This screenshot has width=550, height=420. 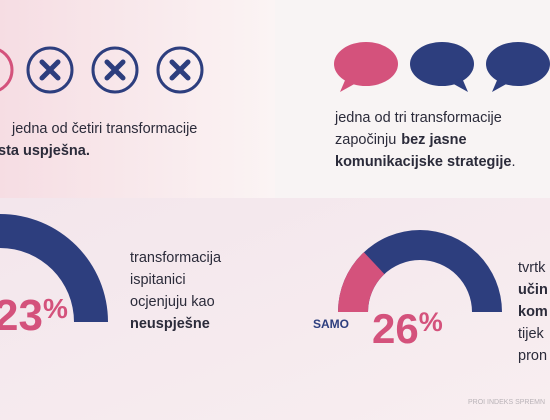 I want to click on text: 23, so click(x=21, y=315).